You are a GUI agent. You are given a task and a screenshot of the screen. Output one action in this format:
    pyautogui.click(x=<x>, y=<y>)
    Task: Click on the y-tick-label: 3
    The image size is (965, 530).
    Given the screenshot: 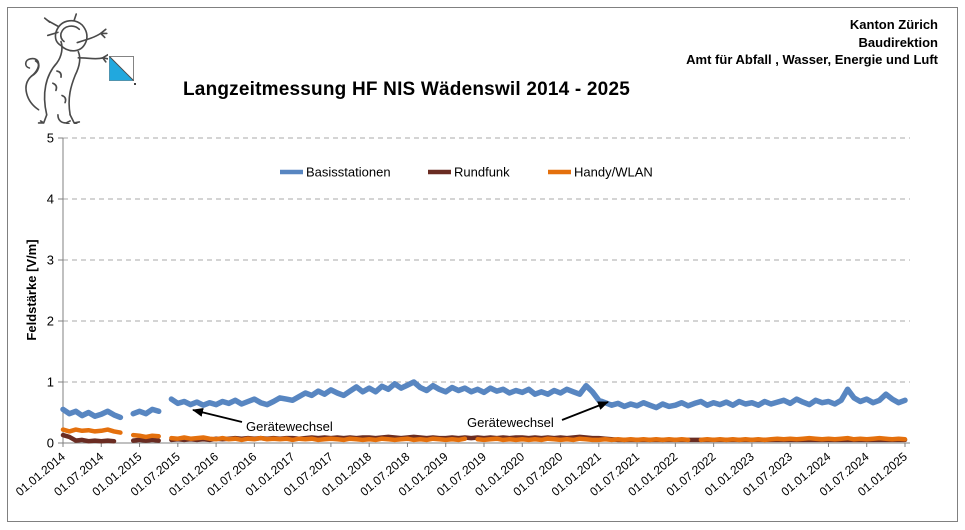 What is the action you would take?
    pyautogui.click(x=50, y=260)
    